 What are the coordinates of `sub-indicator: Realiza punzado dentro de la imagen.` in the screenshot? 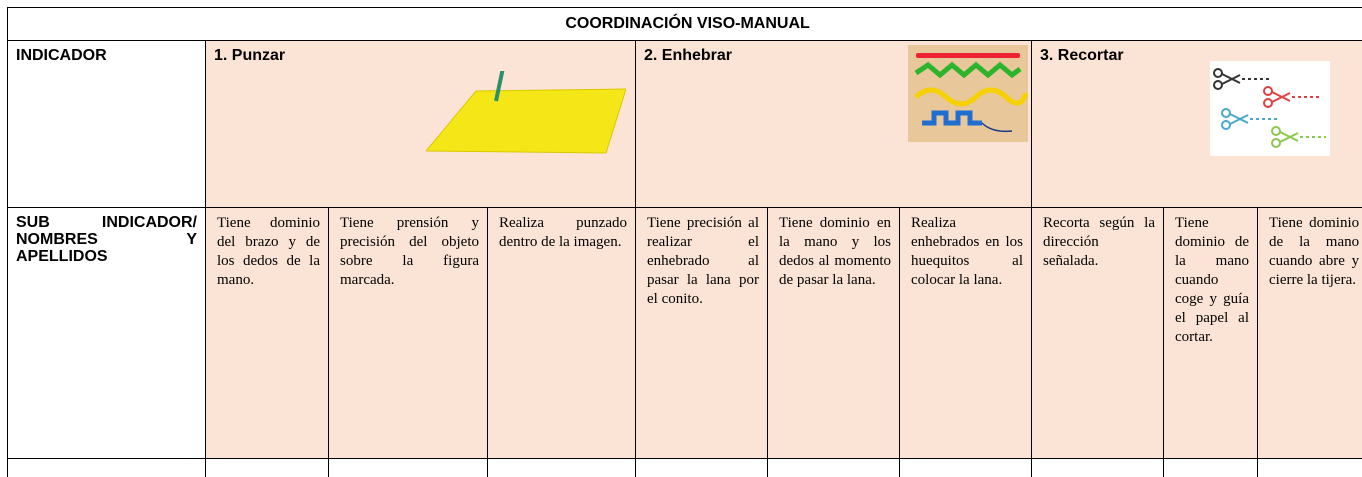 It's located at (561, 333).